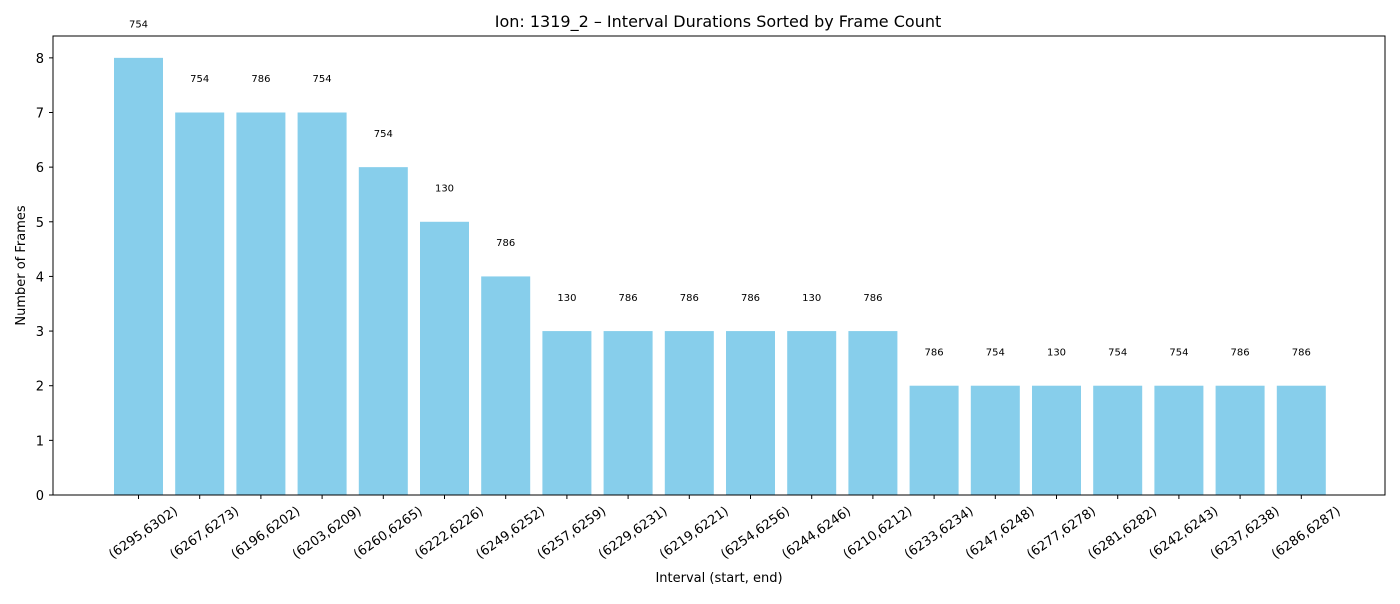  I want to click on y-tick-label: 2, so click(40, 387).